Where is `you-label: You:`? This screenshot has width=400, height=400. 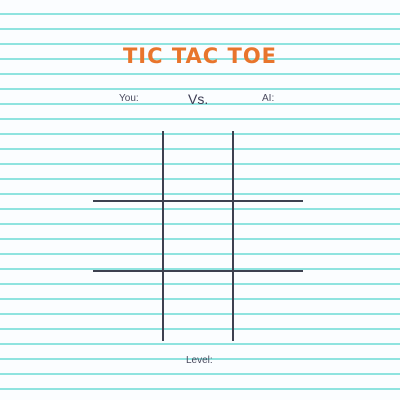
you-label: You: is located at coordinates (129, 98).